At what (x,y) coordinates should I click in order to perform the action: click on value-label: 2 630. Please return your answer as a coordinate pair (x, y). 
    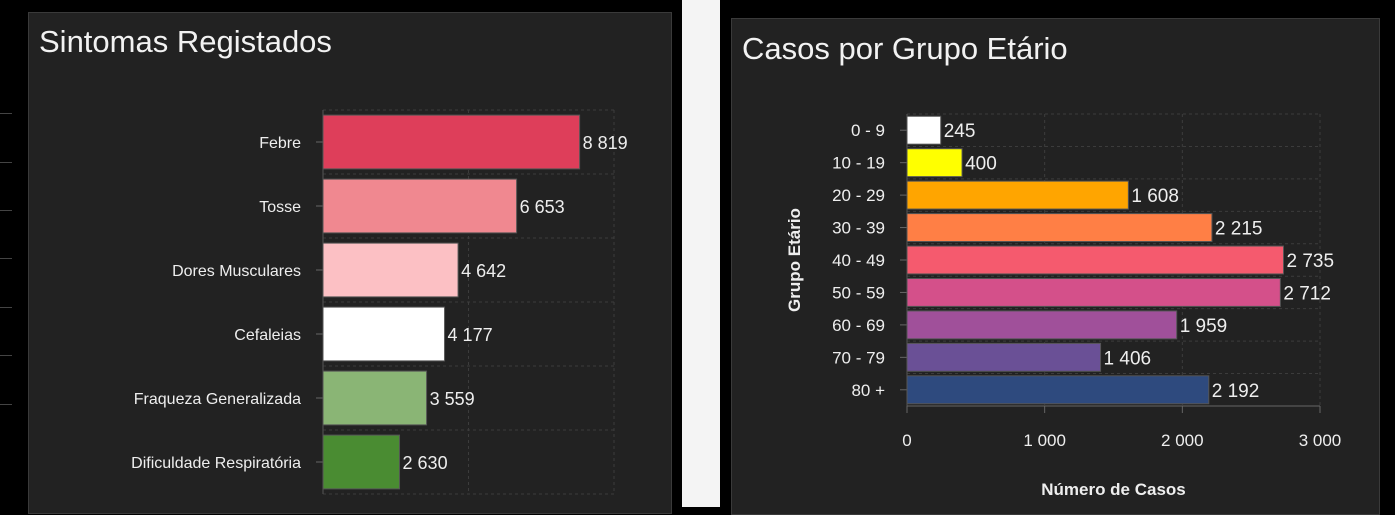
    Looking at the image, I should click on (425, 463).